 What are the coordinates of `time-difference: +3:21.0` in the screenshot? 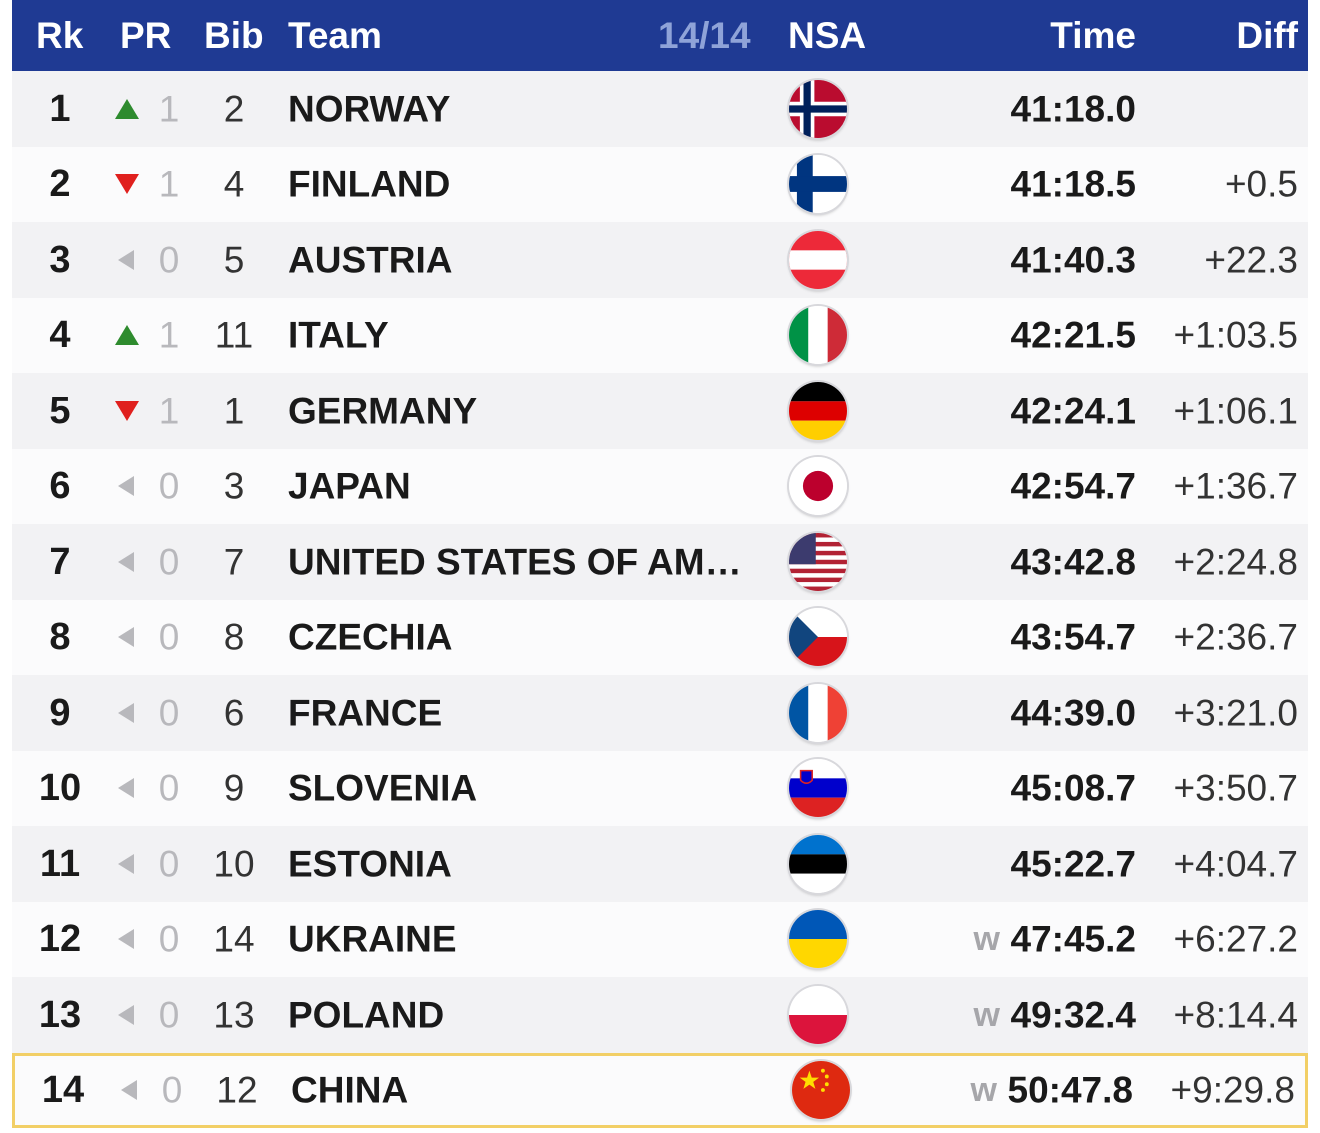 It's located at (1235, 713).